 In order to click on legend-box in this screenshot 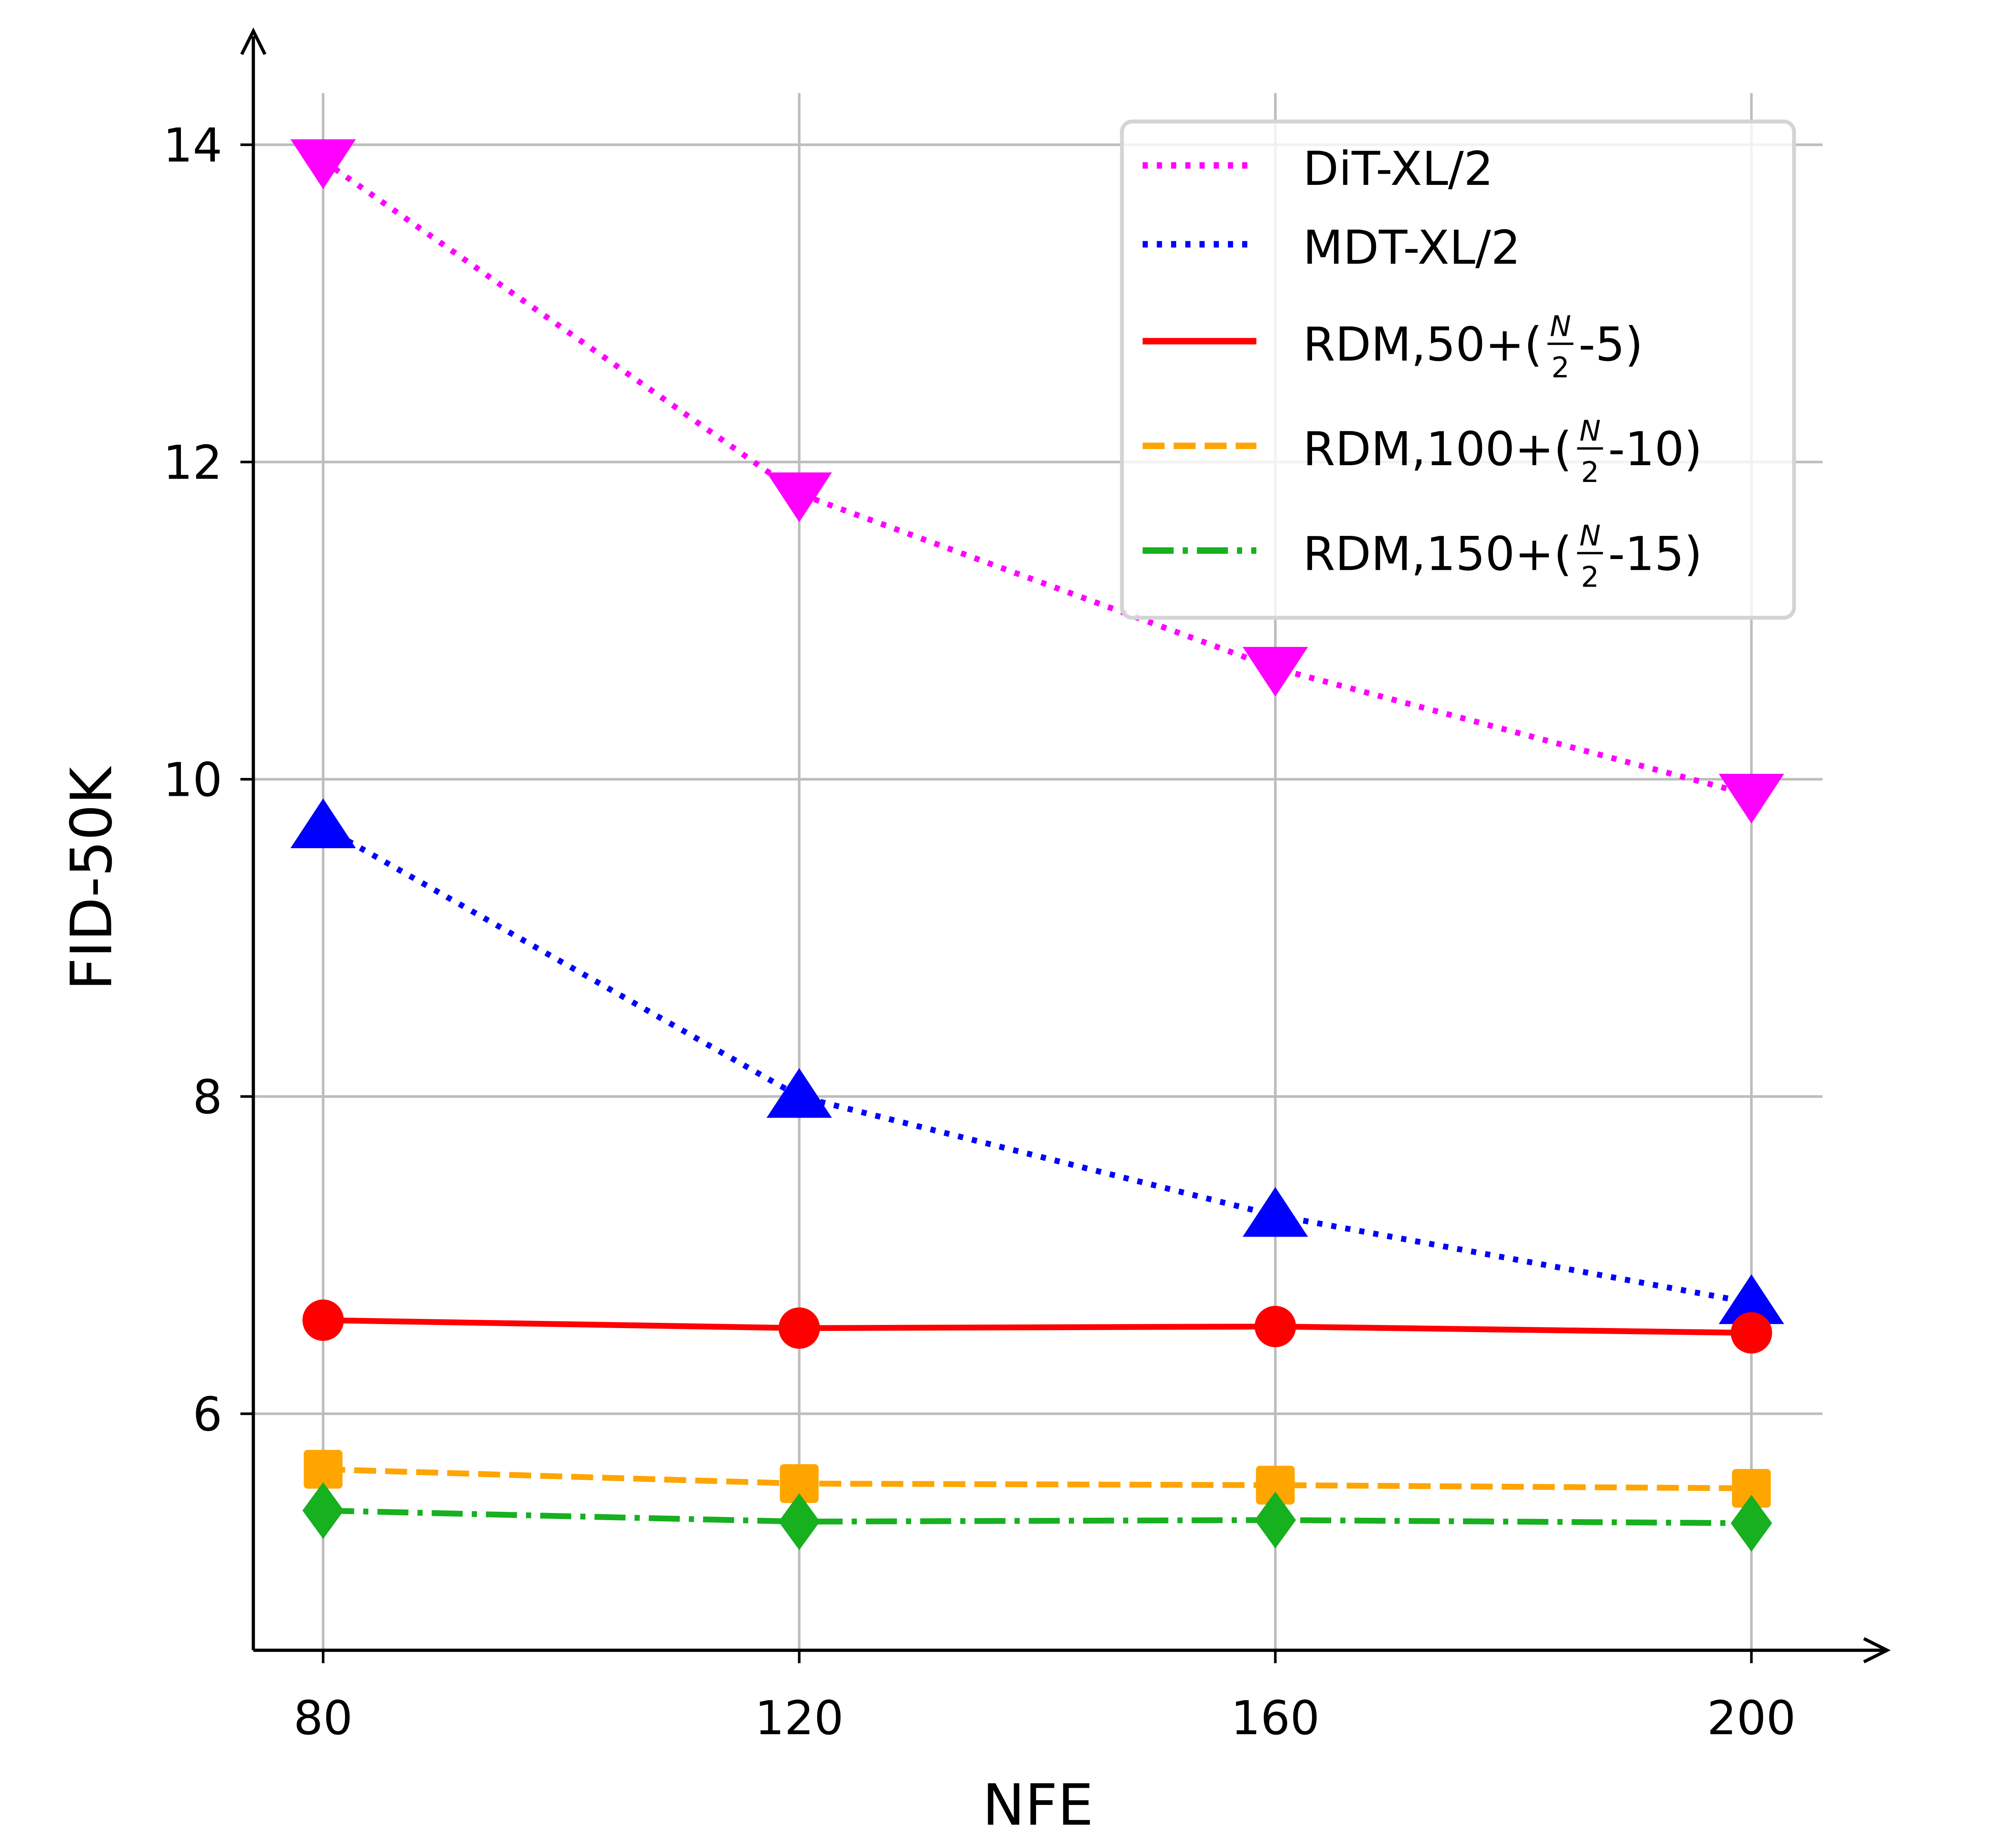, I will do `click(1458, 369)`.